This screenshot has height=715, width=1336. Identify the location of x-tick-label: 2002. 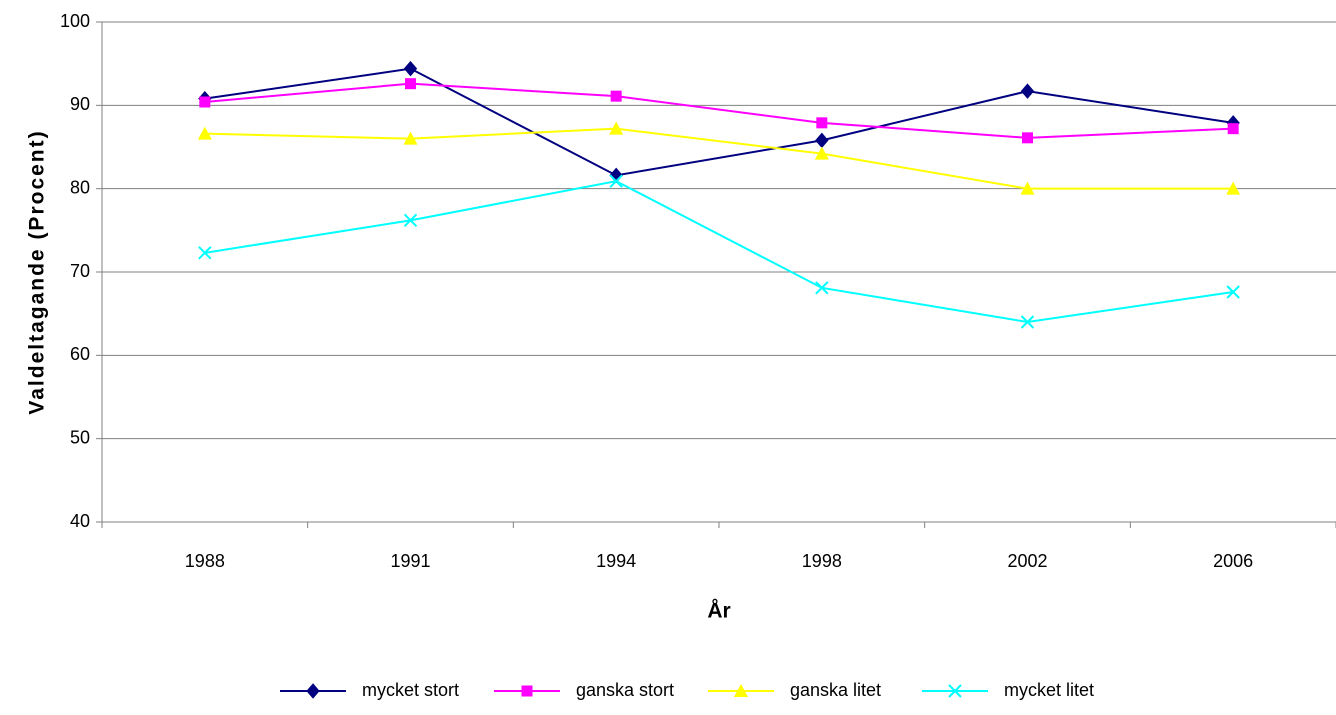
(1027, 561).